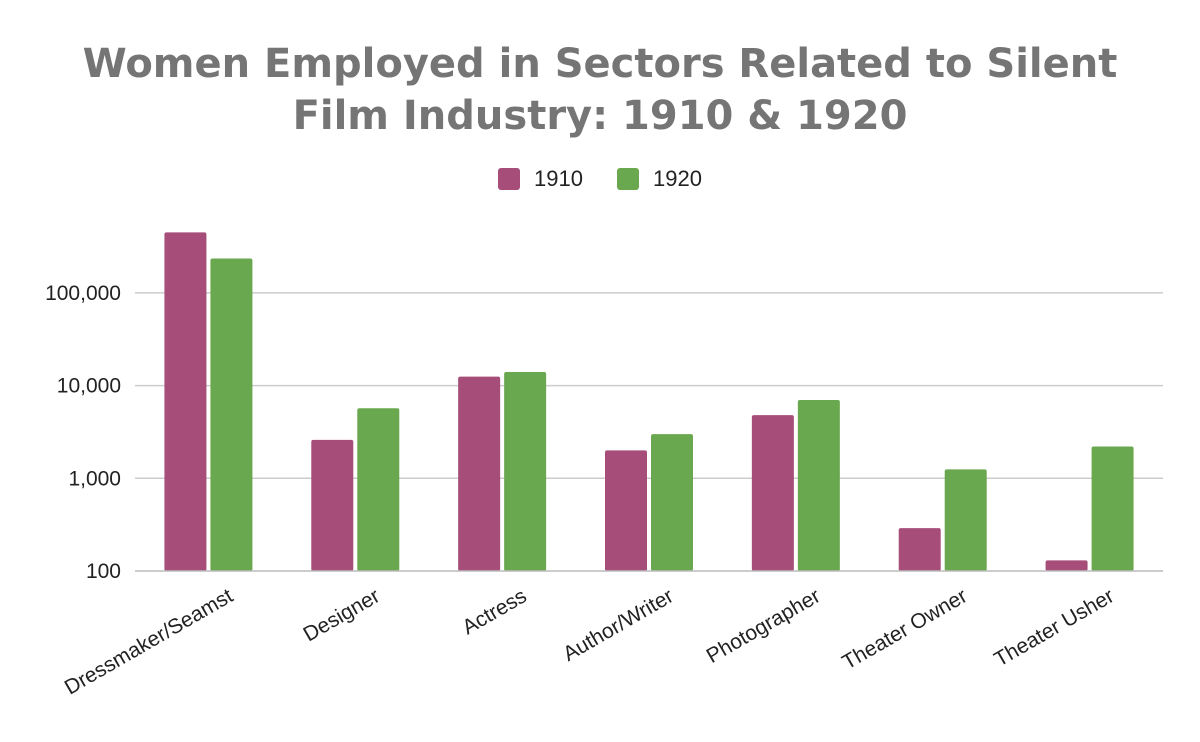 The image size is (1200, 742). What do you see at coordinates (103, 571) in the screenshot?
I see `y-tick-label: 100` at bounding box center [103, 571].